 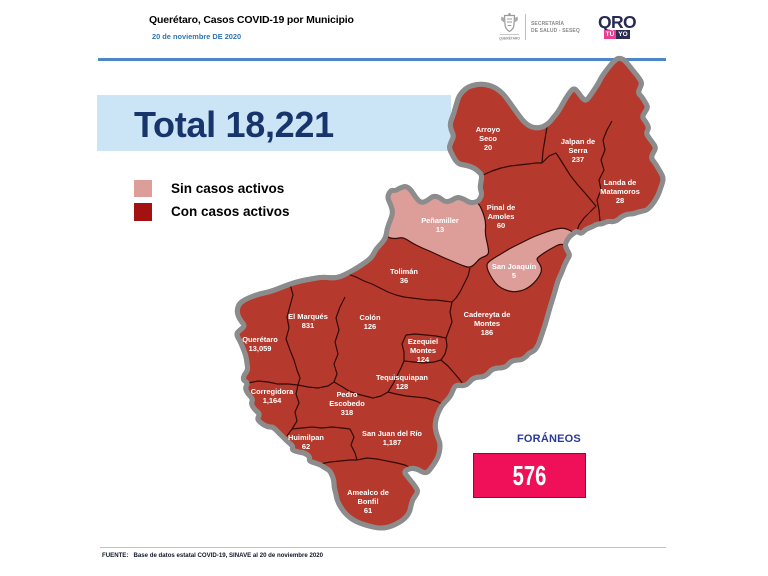 What do you see at coordinates (392, 433) in the screenshot?
I see `svg-text: San Juan del Río` at bounding box center [392, 433].